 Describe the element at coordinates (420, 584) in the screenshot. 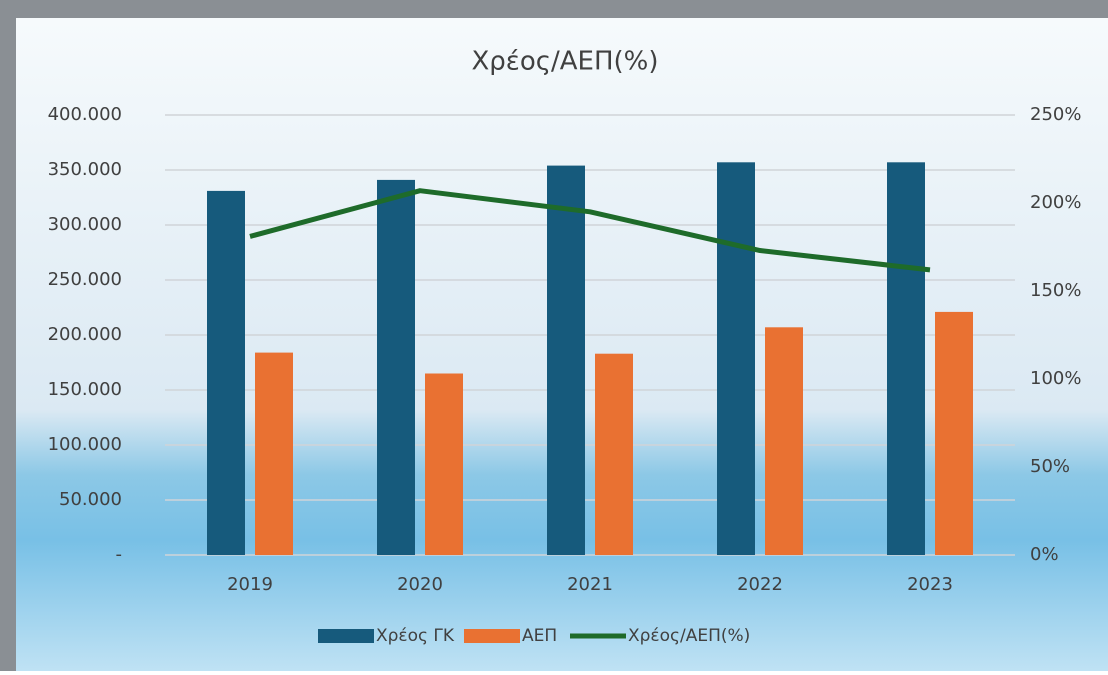

I see `x-tick-label: 2020` at that location.